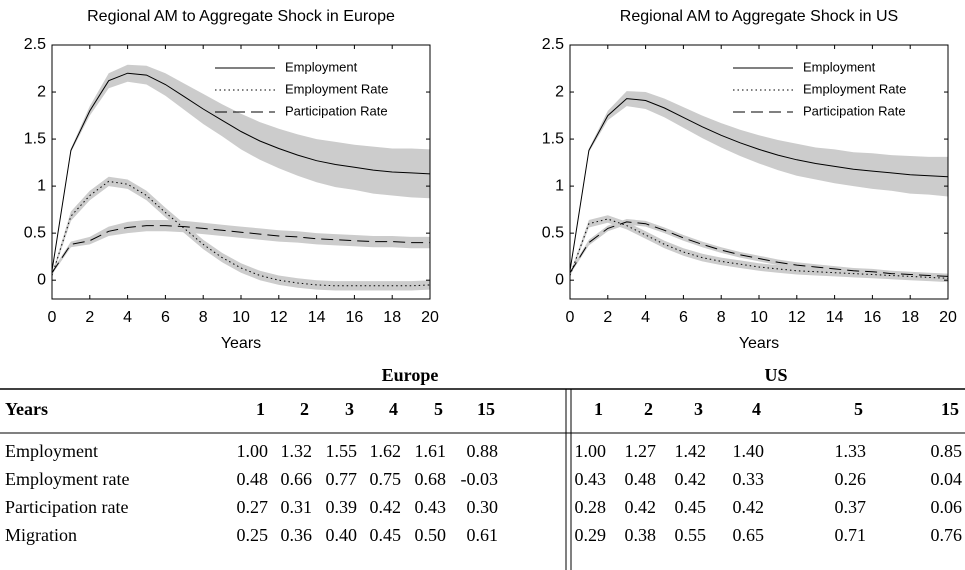  Describe the element at coordinates (342, 535) in the screenshot. I see `cell: 0.40` at that location.